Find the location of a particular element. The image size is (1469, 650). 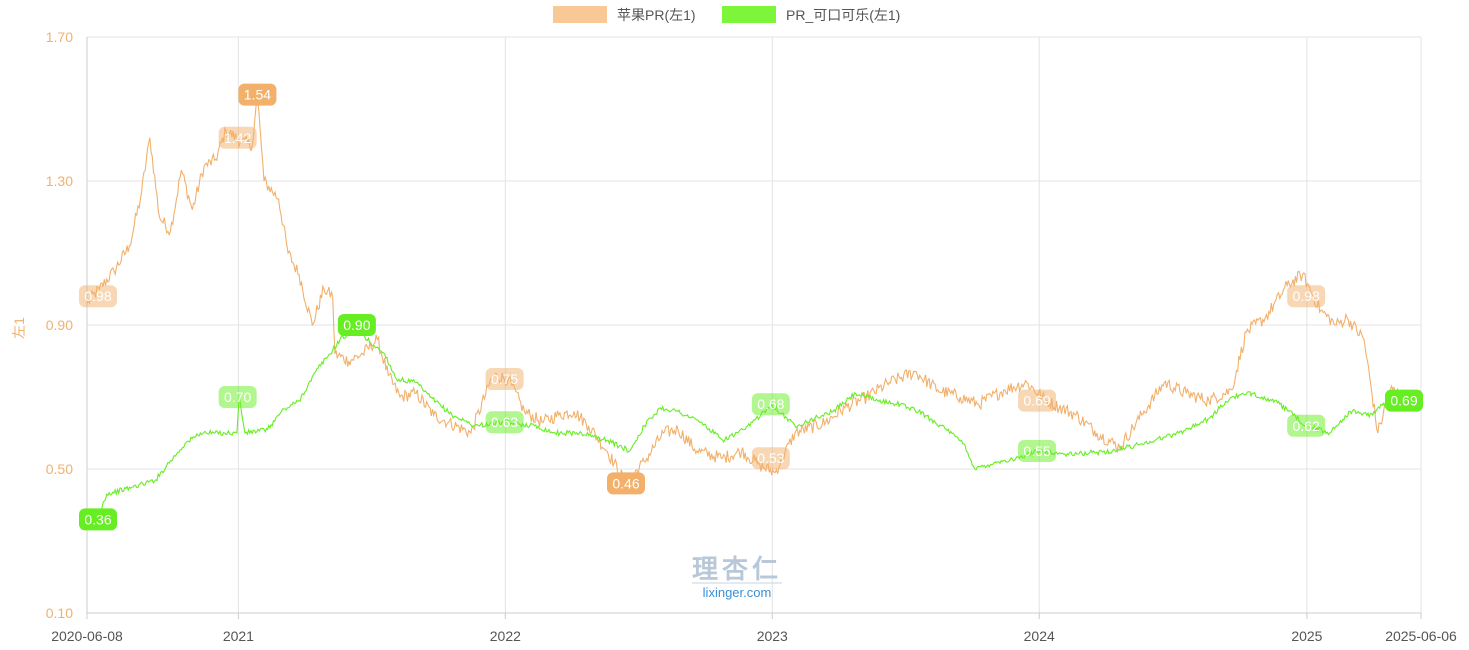

data-label: 0.53 is located at coordinates (770, 458).